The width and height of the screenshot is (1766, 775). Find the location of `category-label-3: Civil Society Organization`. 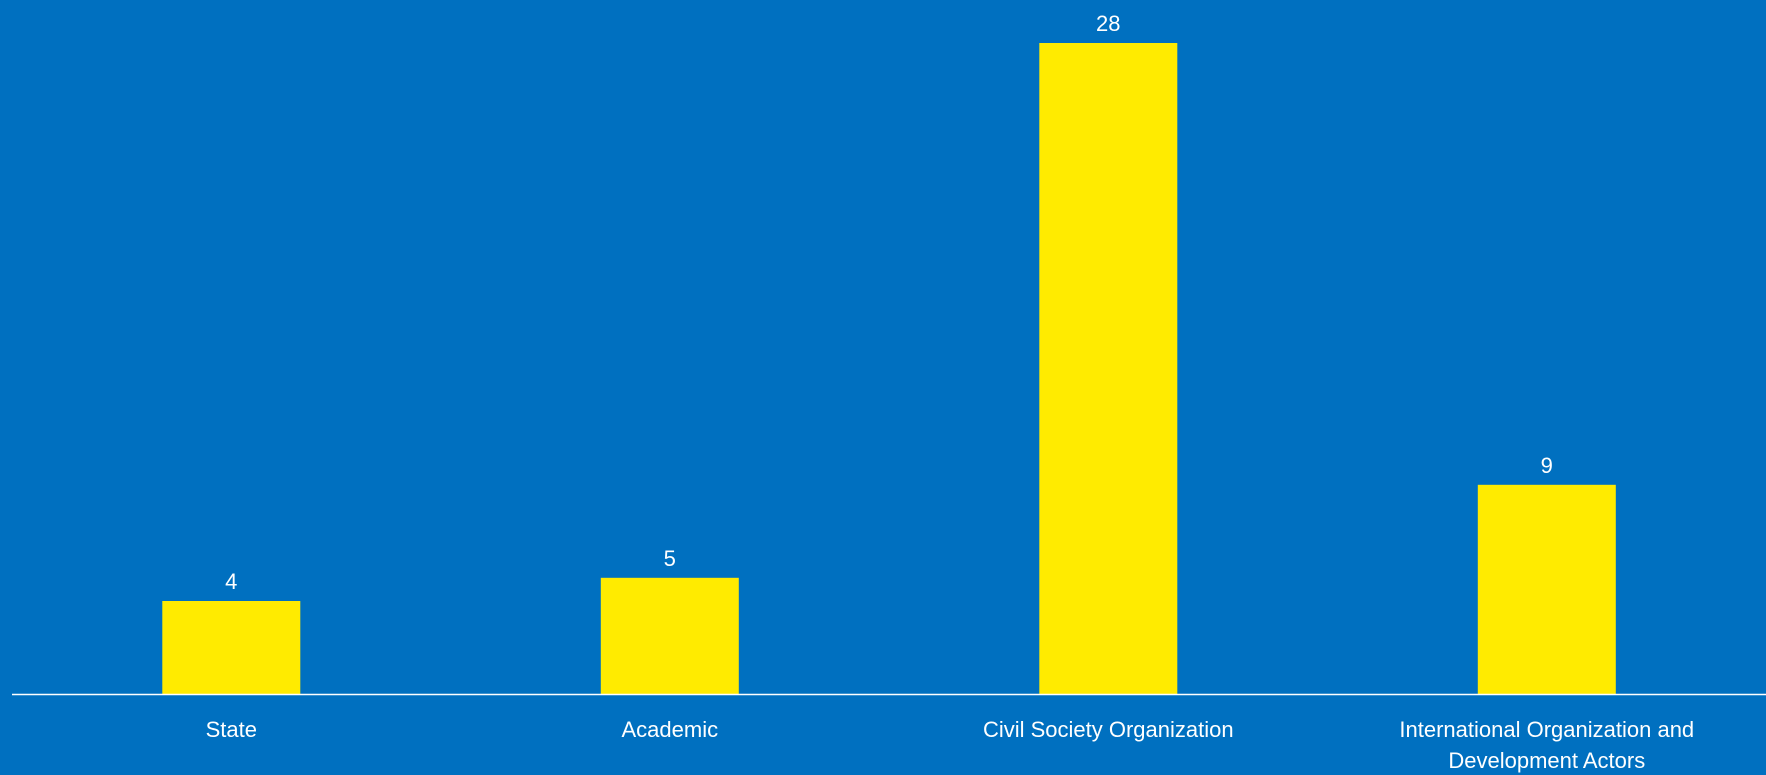

category-label-3: Civil Society Organization is located at coordinates (1108, 729).